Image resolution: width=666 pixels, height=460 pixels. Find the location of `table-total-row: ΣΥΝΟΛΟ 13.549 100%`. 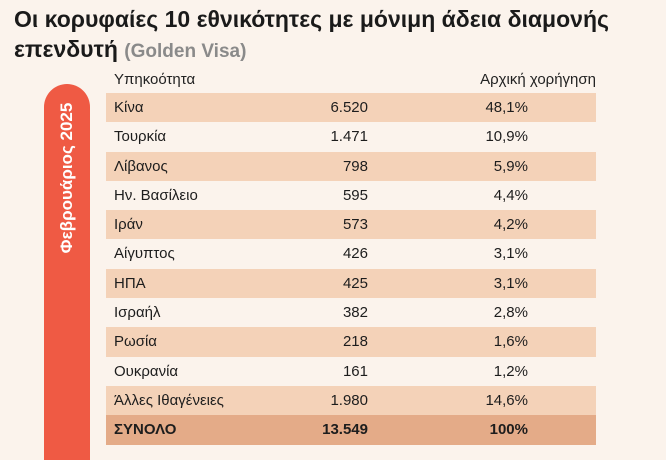

table-total-row: ΣΥΝΟΛΟ 13.549 100% is located at coordinates (351, 430).